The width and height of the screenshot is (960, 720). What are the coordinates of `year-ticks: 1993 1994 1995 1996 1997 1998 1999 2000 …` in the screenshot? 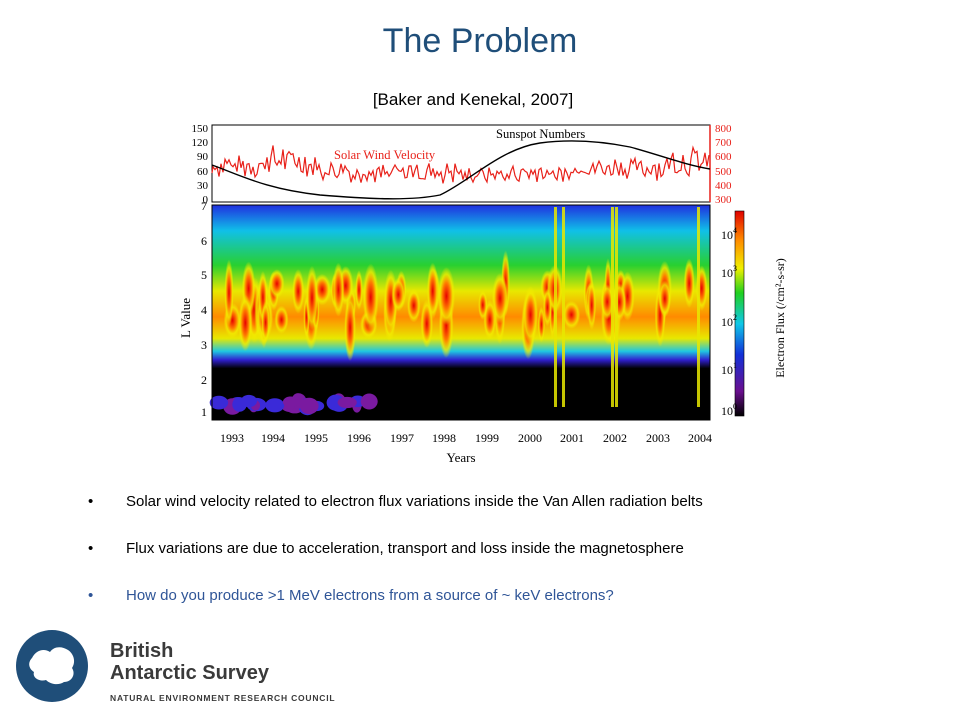 It's located at (466, 438).